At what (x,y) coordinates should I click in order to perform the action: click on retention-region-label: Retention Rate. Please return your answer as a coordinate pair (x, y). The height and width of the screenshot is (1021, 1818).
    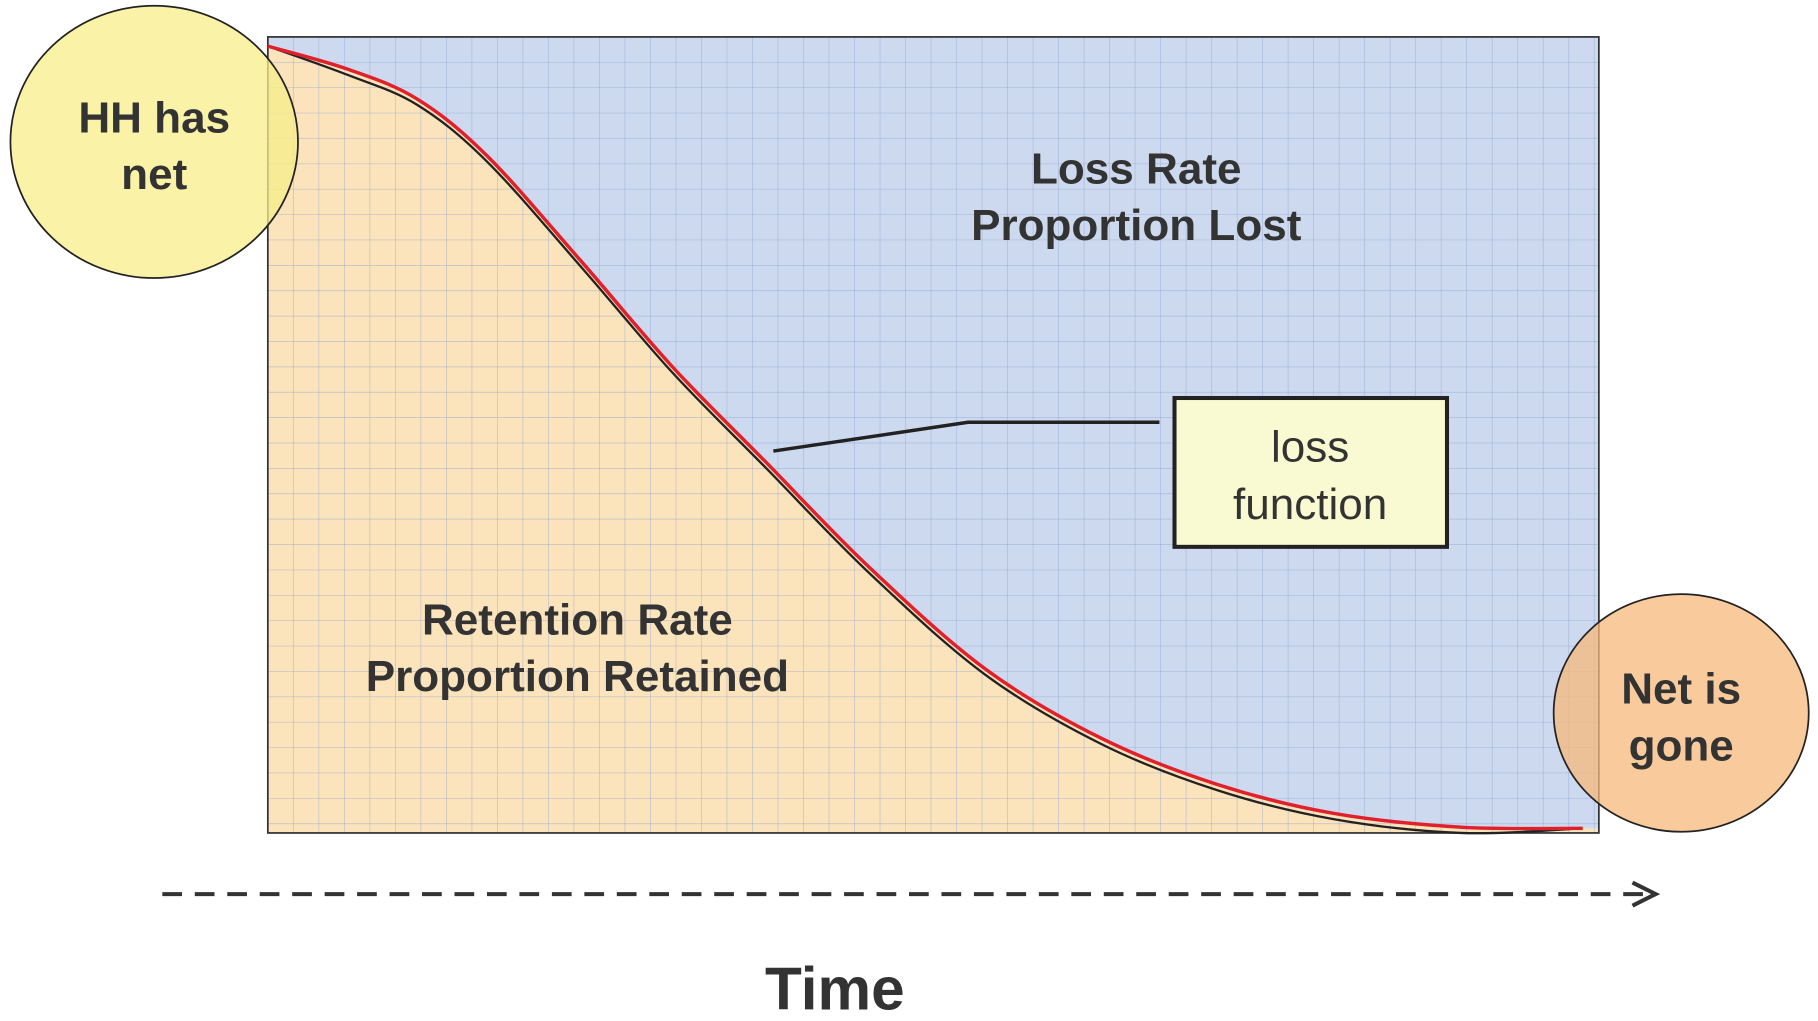
    Looking at the image, I should click on (577, 620).